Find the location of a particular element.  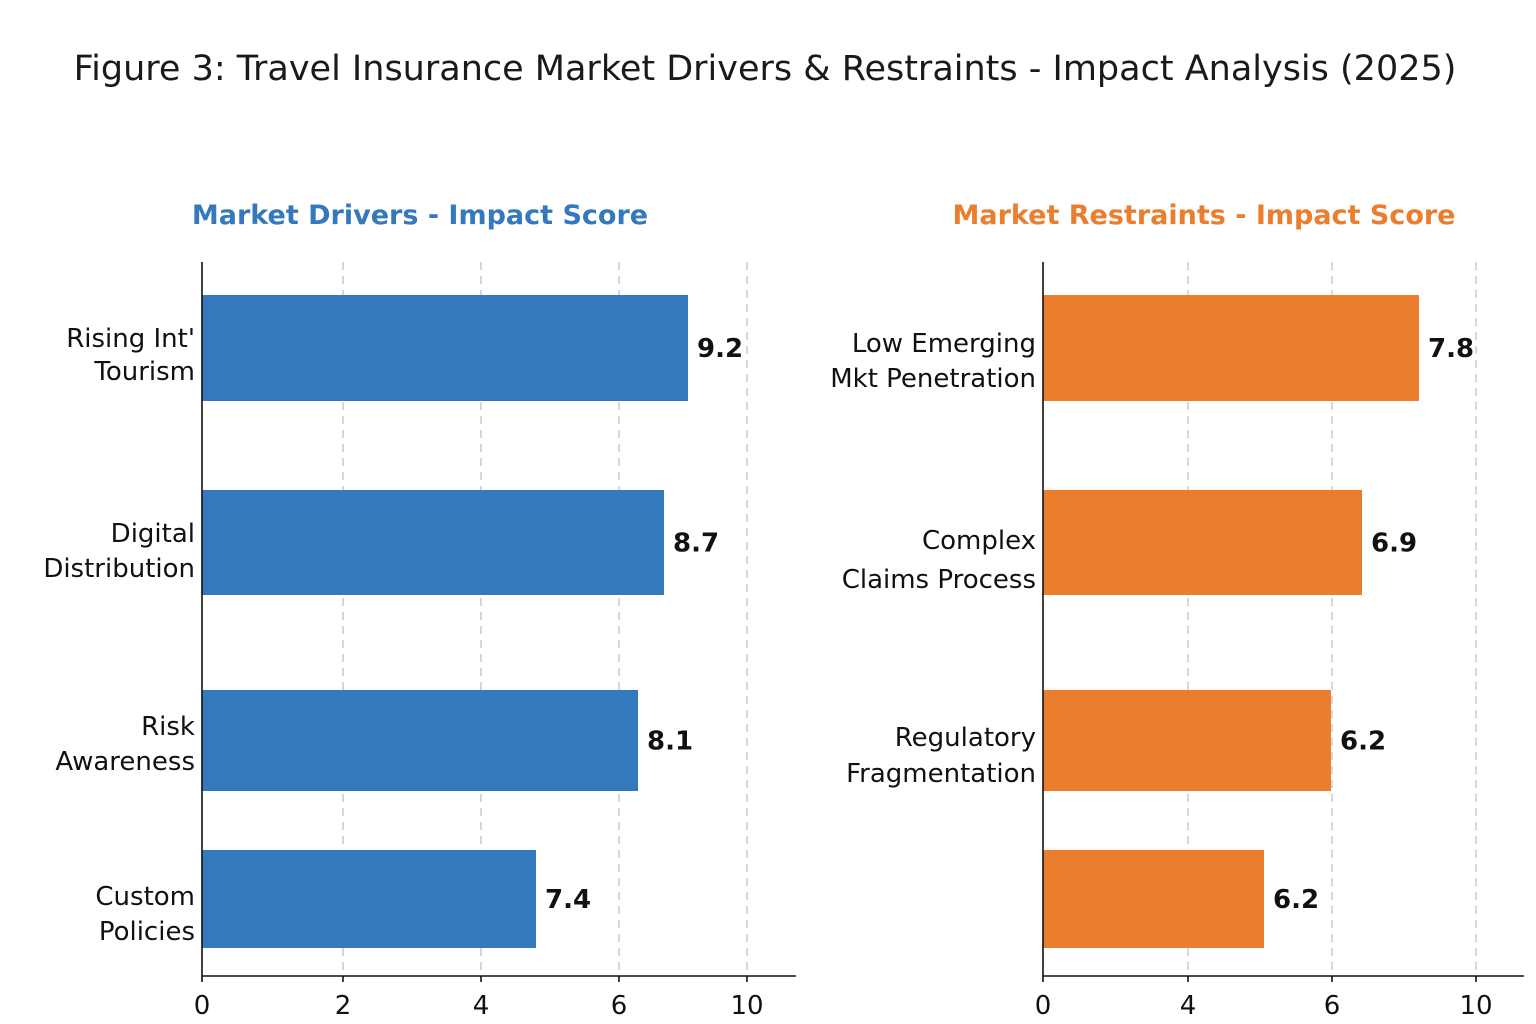

drivers-x-tick-label: 2 is located at coordinates (343, 1006).